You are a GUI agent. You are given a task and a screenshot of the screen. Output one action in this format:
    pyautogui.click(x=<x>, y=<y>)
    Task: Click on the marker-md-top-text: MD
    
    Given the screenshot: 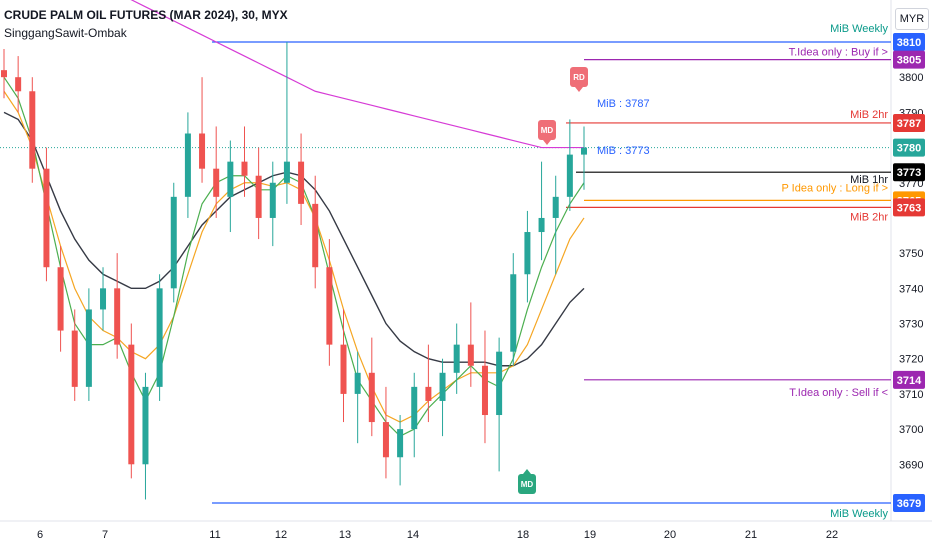 What is the action you would take?
    pyautogui.click(x=547, y=130)
    